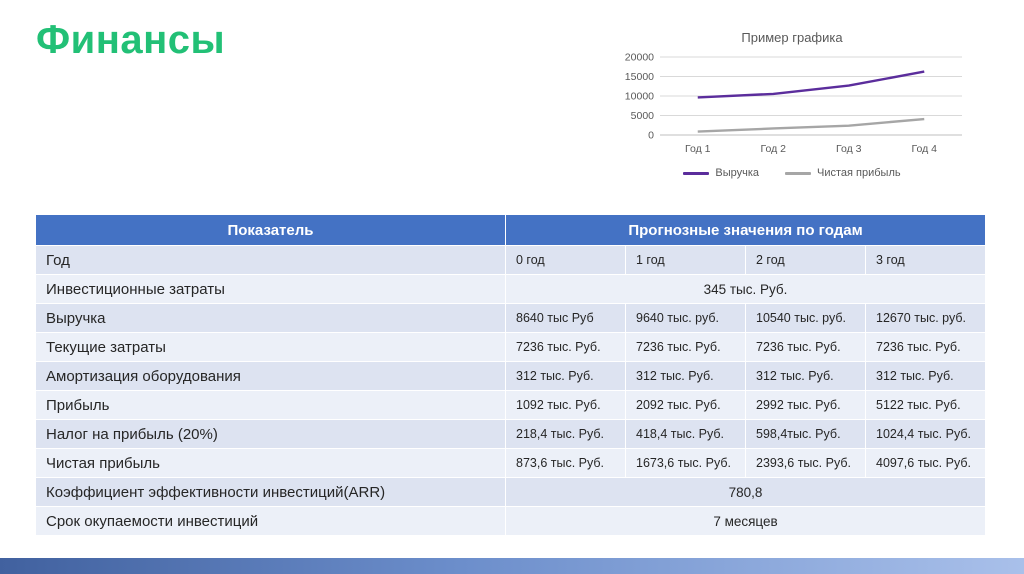 This screenshot has height=574, width=1024. I want to click on y-axis-tick-label: 20000, so click(639, 58).